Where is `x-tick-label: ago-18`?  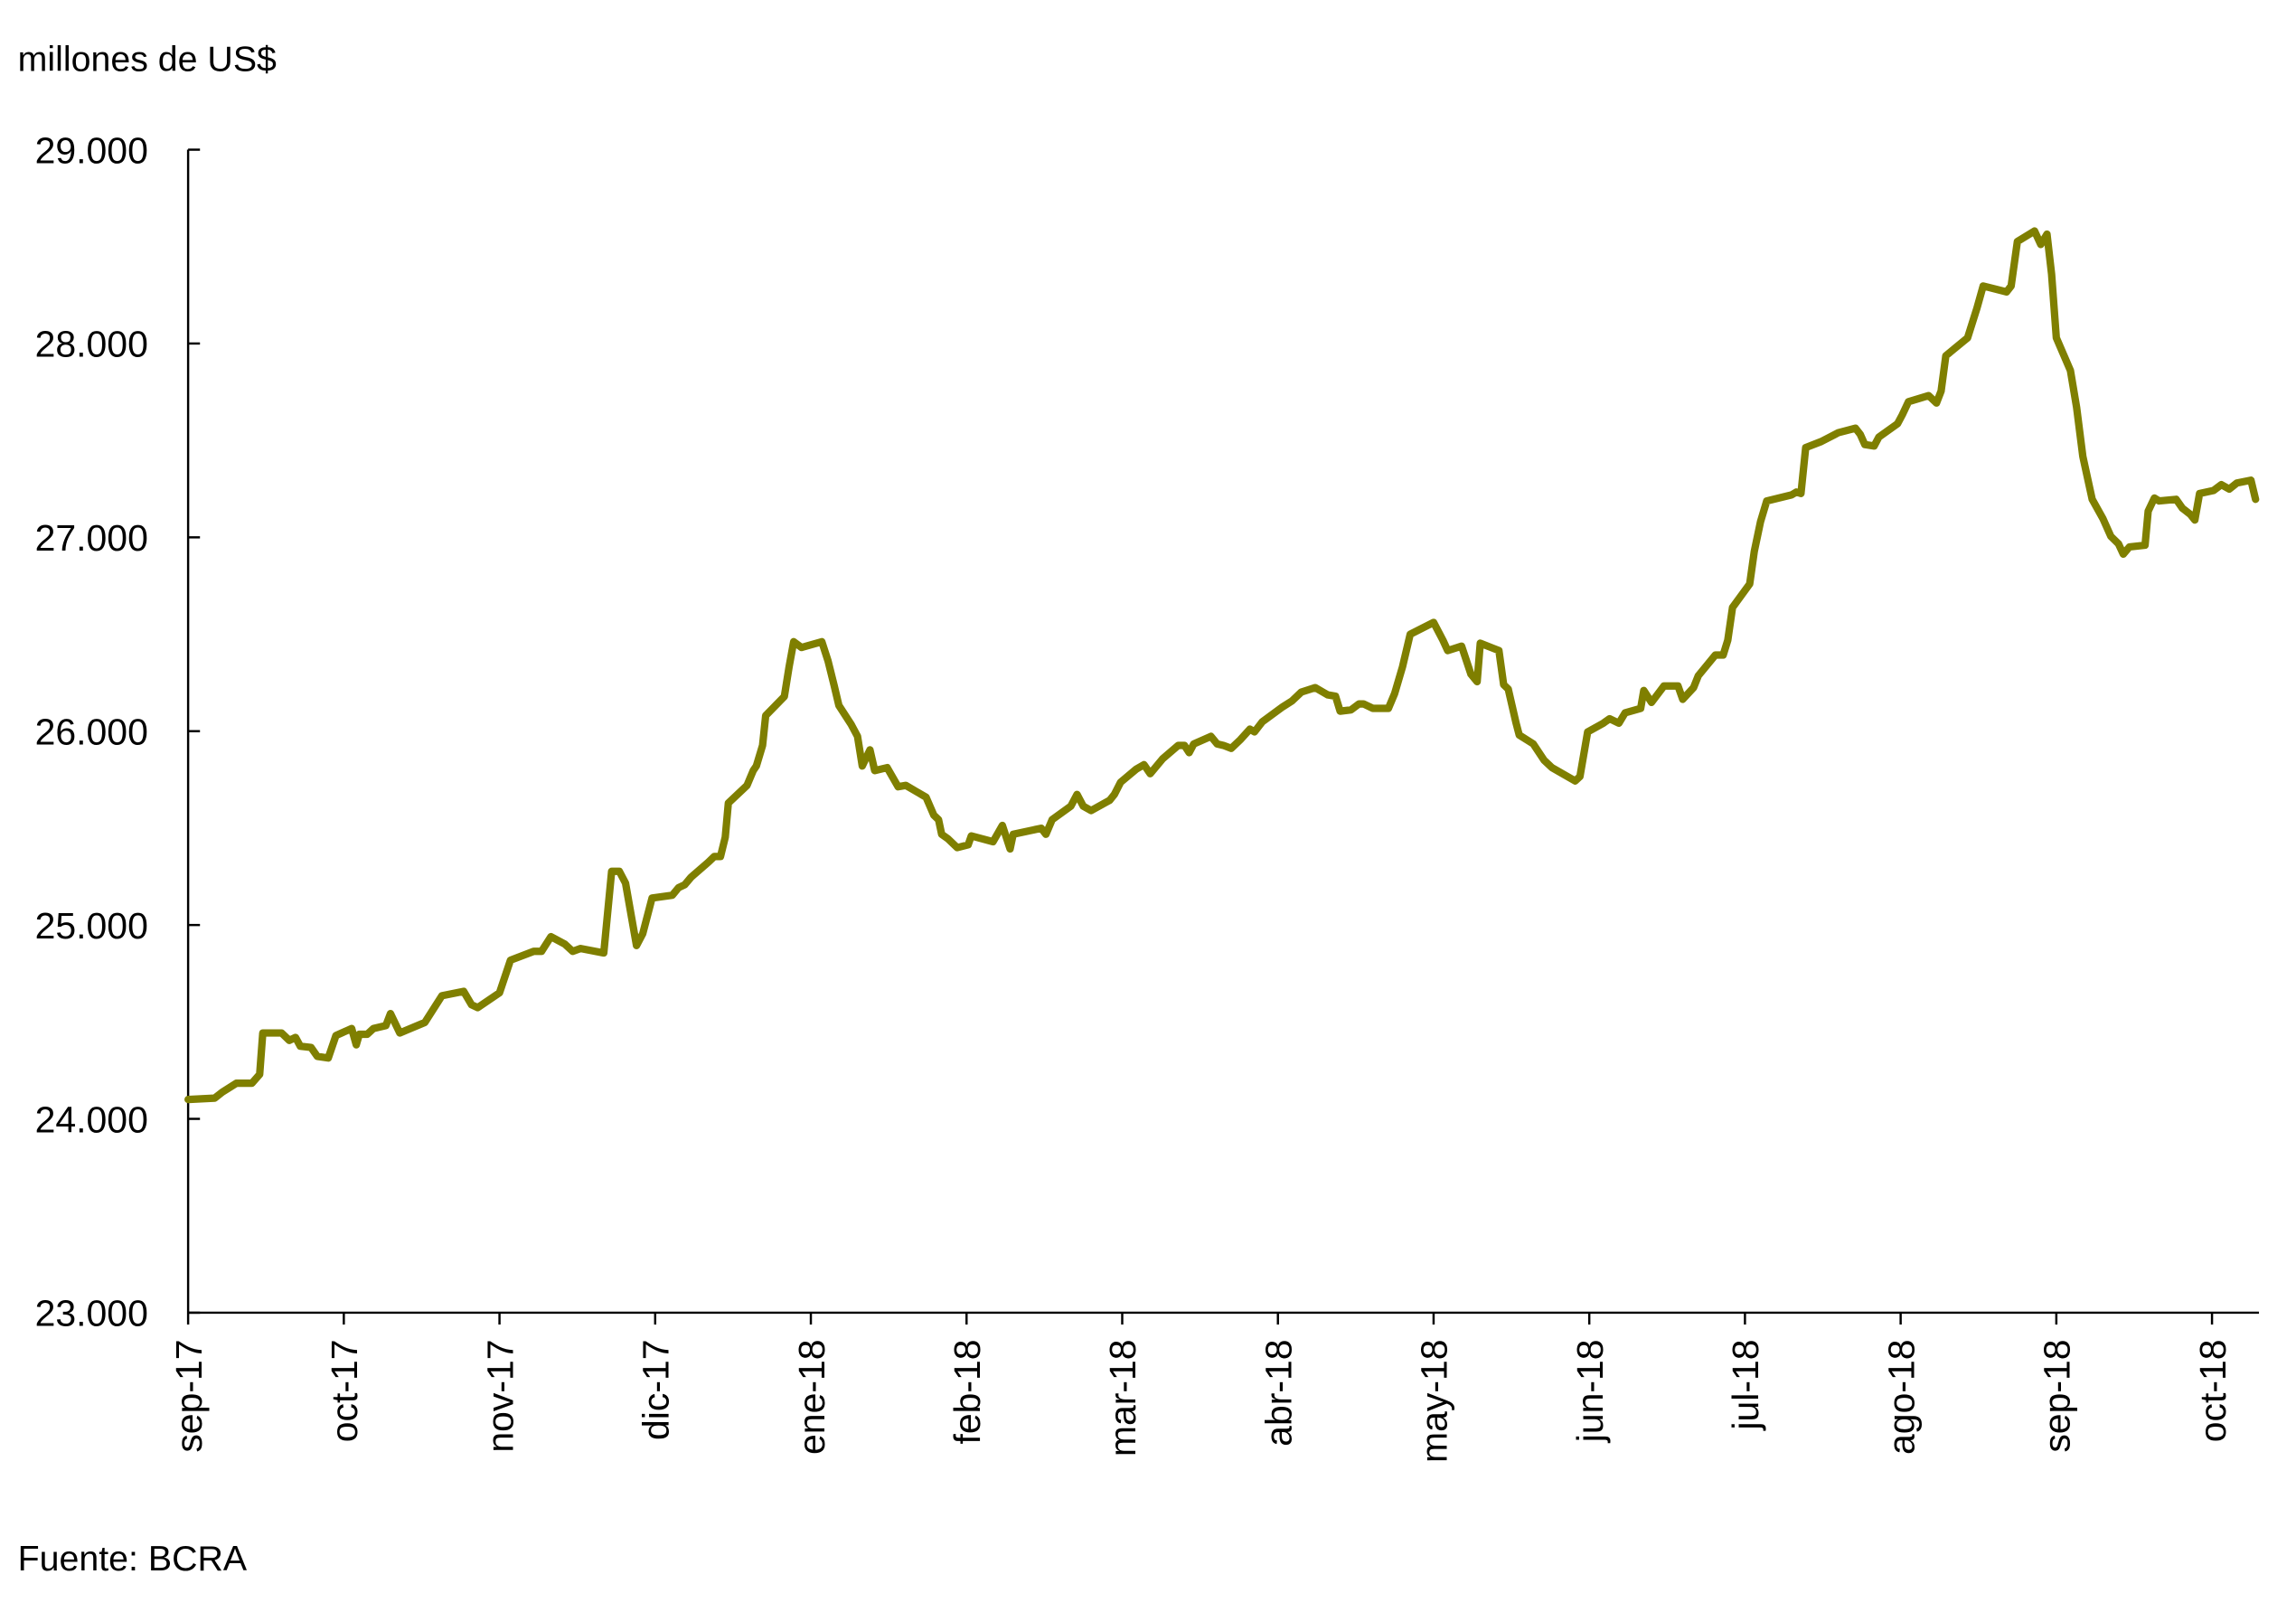 x-tick-label: ago-18 is located at coordinates (1901, 1397).